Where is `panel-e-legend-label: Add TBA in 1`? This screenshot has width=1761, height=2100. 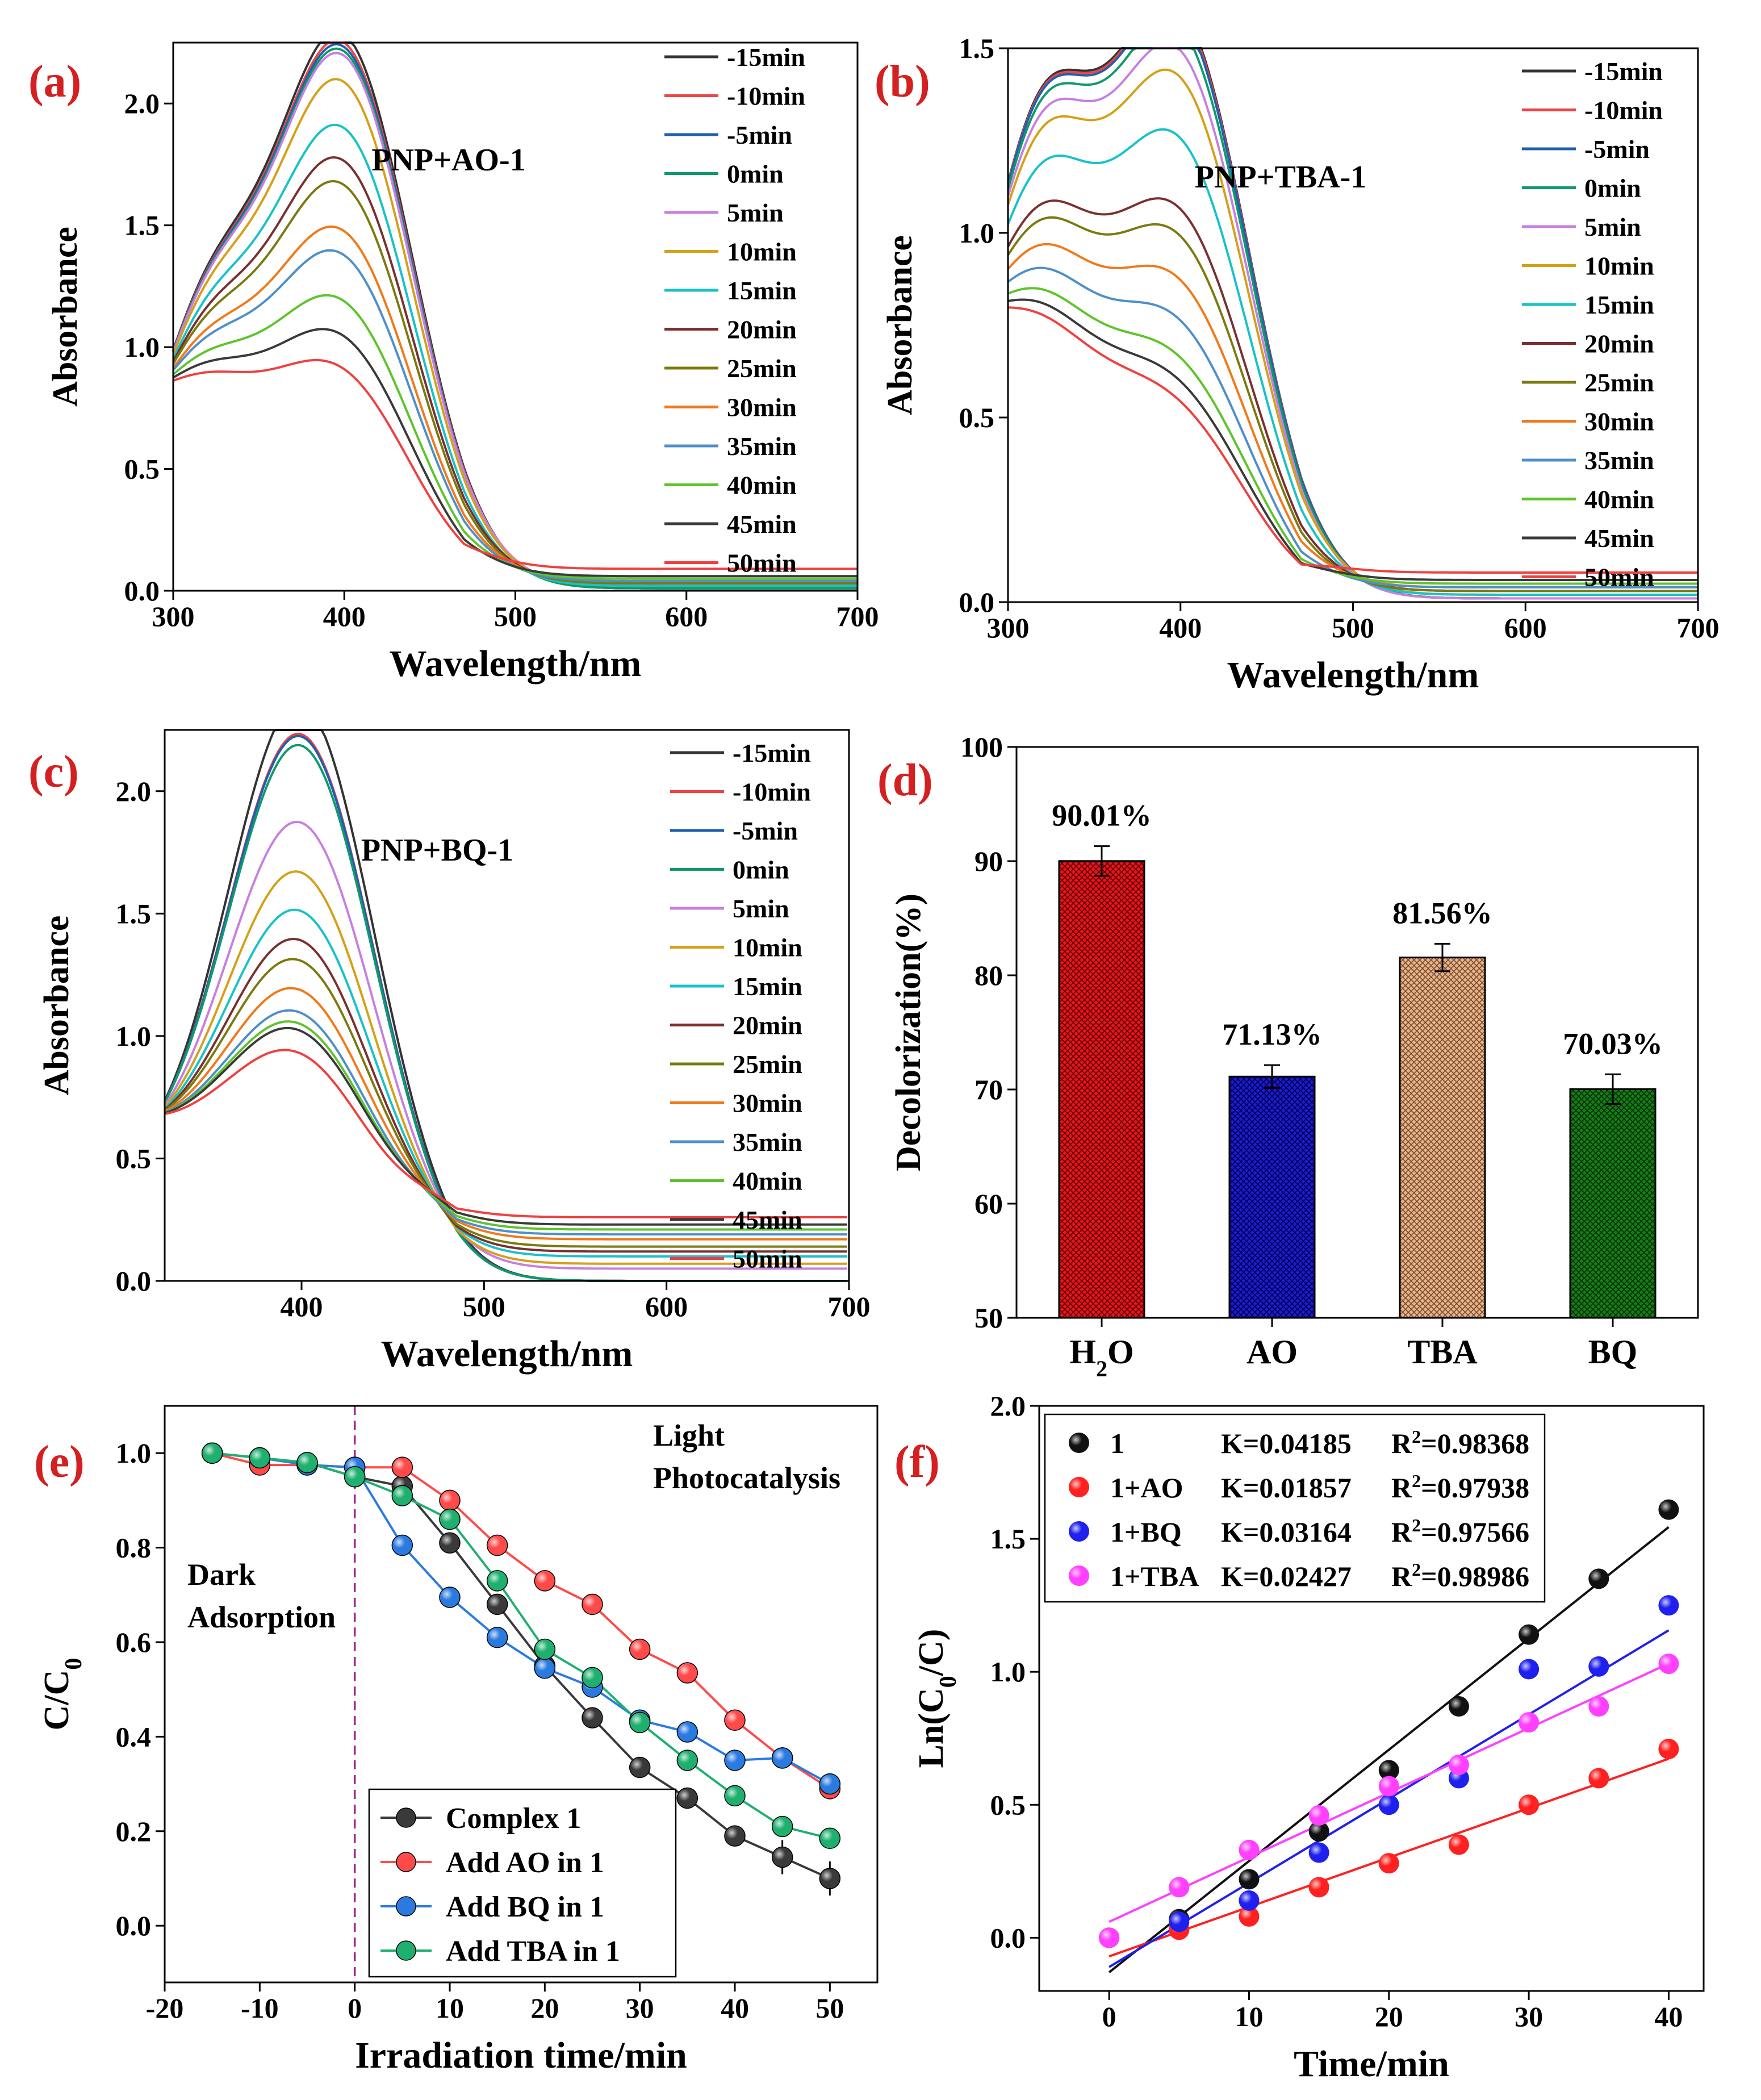
panel-e-legend-label: Add TBA in 1 is located at coordinates (533, 1951).